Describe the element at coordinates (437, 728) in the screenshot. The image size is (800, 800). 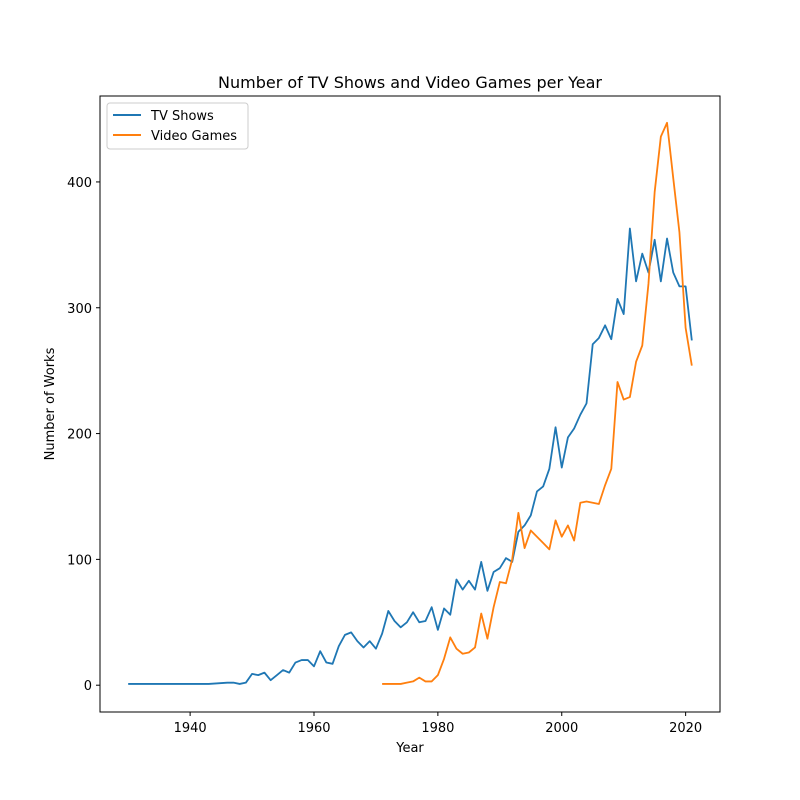
I see `x-tick-label-1980: 1980` at that location.